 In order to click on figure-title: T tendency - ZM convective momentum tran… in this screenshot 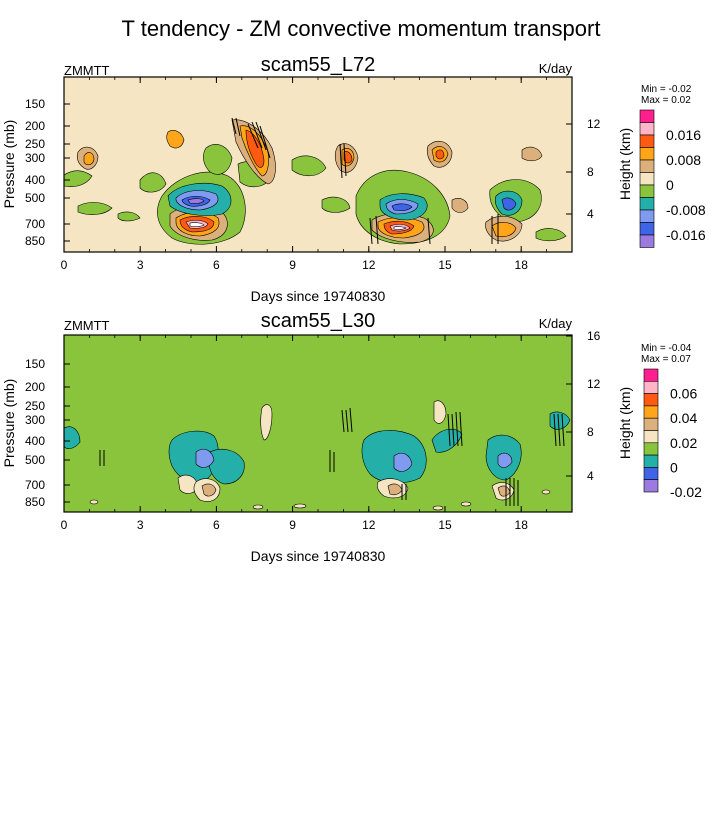, I will do `click(361, 28)`.